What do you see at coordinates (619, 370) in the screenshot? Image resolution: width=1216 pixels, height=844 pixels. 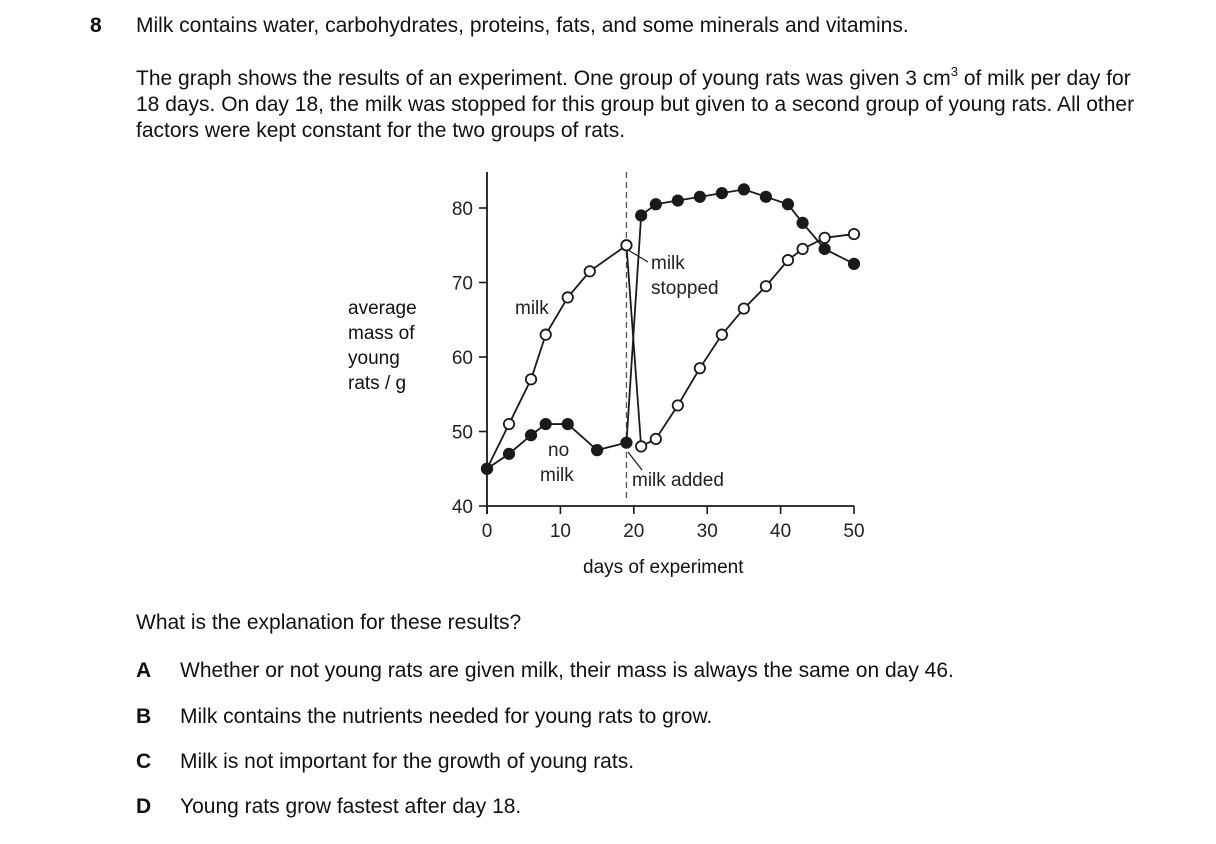 I see `chart-annotations: milk no milk milk stopped milk added` at bounding box center [619, 370].